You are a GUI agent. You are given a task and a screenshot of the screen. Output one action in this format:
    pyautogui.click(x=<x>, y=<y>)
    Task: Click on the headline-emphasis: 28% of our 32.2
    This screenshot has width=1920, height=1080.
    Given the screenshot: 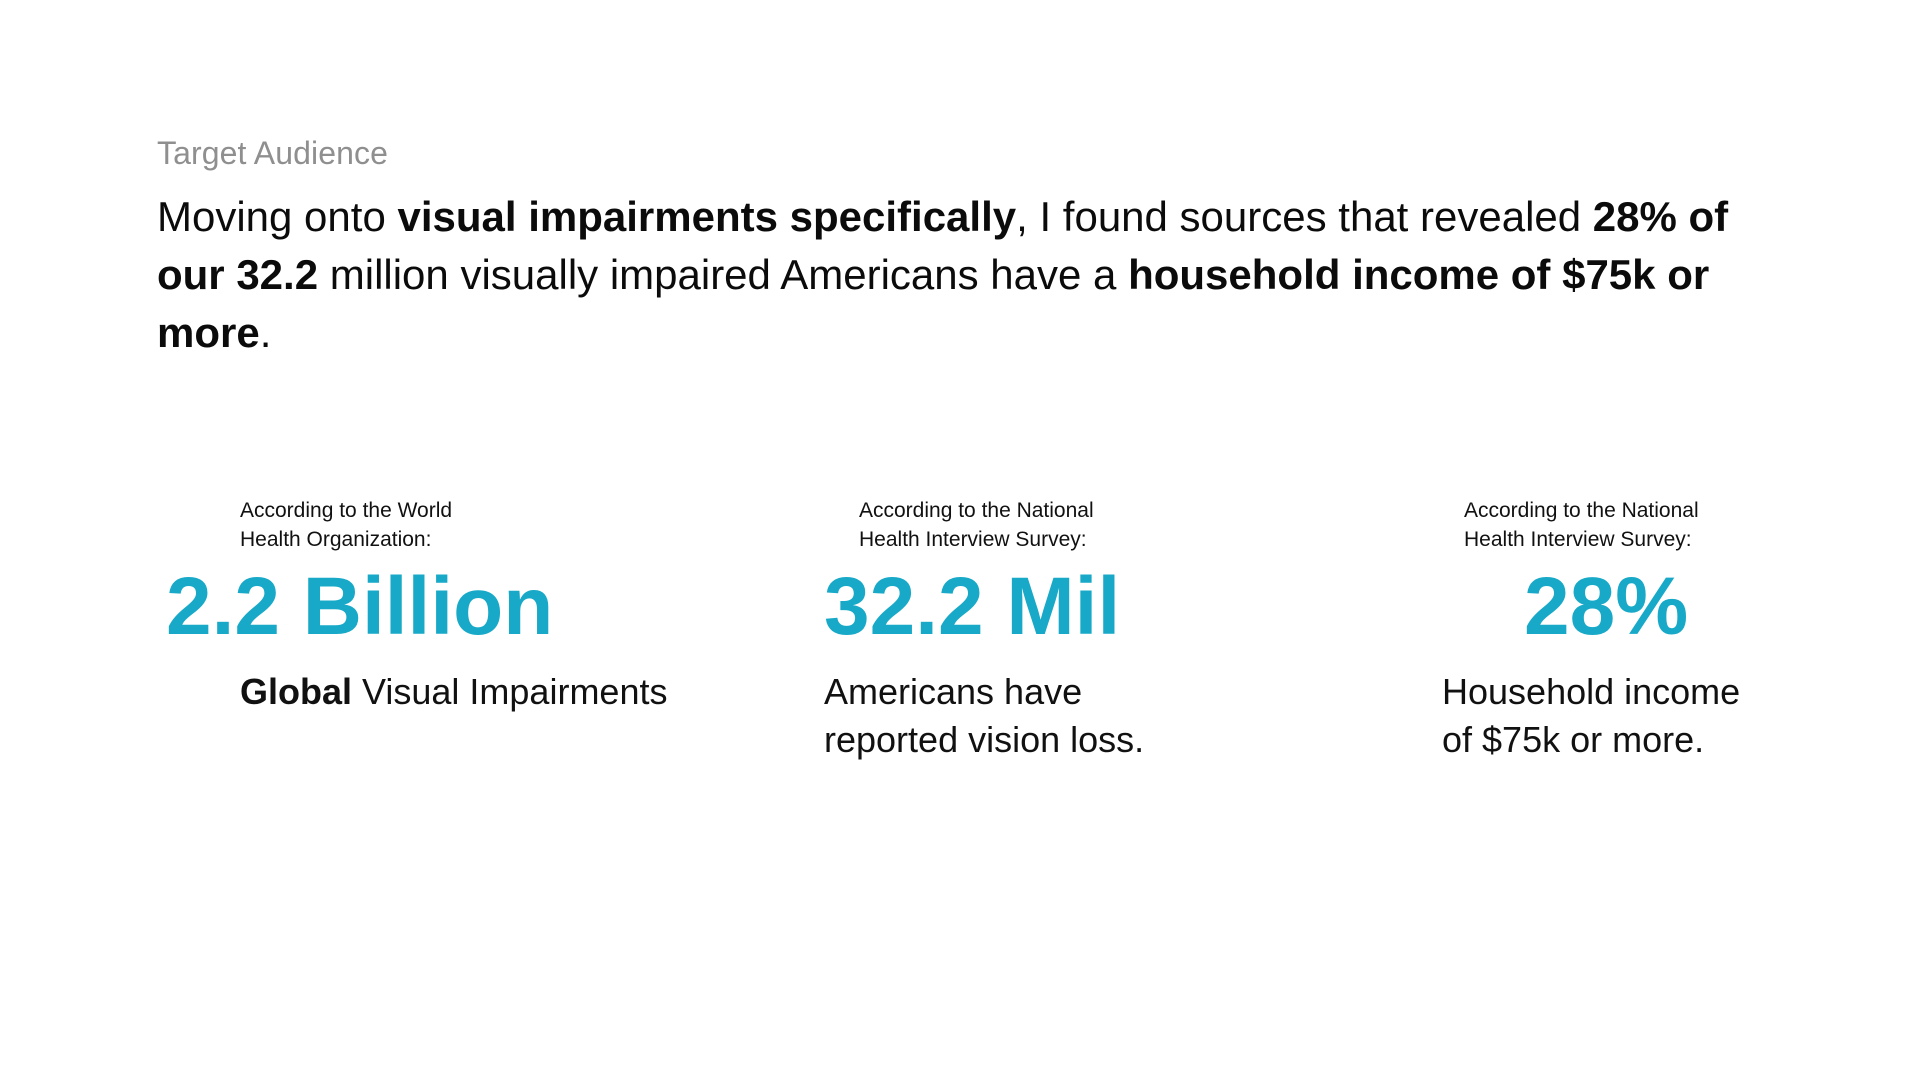 What is the action you would take?
    pyautogui.click(x=943, y=245)
    